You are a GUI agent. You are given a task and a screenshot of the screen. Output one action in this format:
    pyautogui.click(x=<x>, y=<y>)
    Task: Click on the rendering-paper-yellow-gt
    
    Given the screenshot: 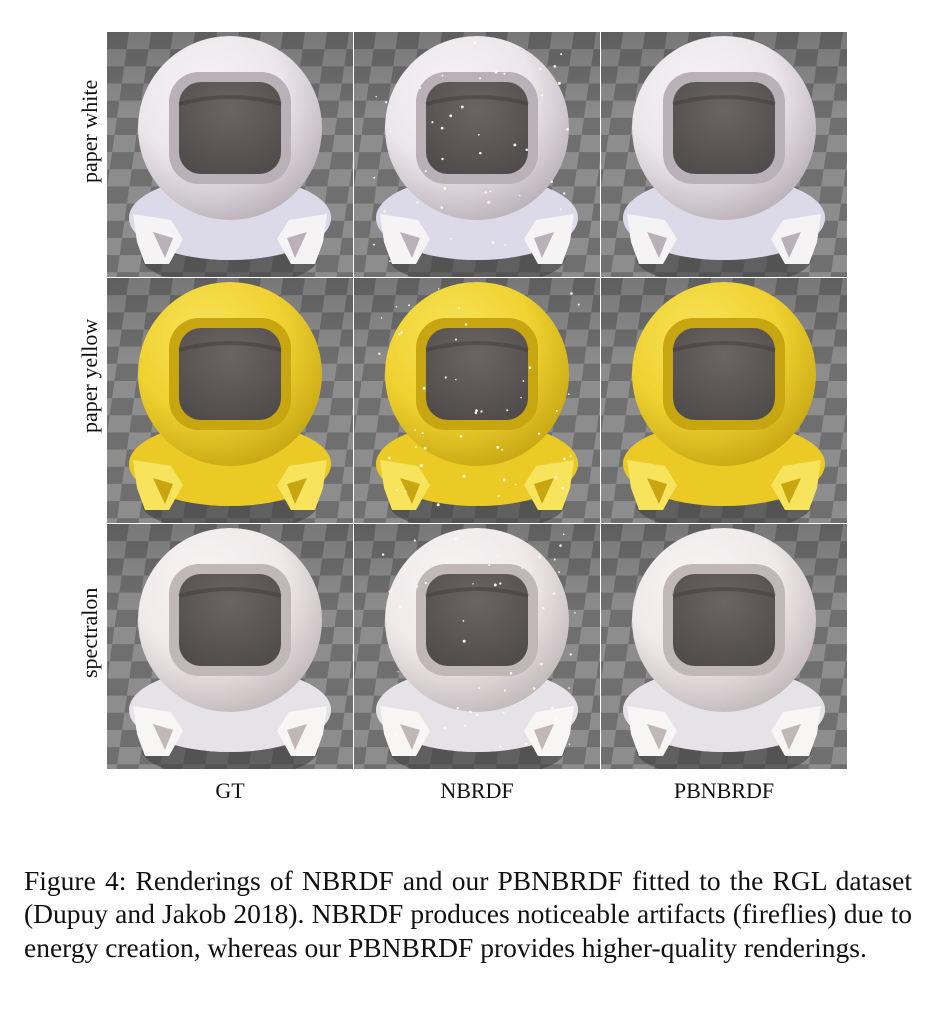 What is the action you would take?
    pyautogui.click(x=230, y=400)
    